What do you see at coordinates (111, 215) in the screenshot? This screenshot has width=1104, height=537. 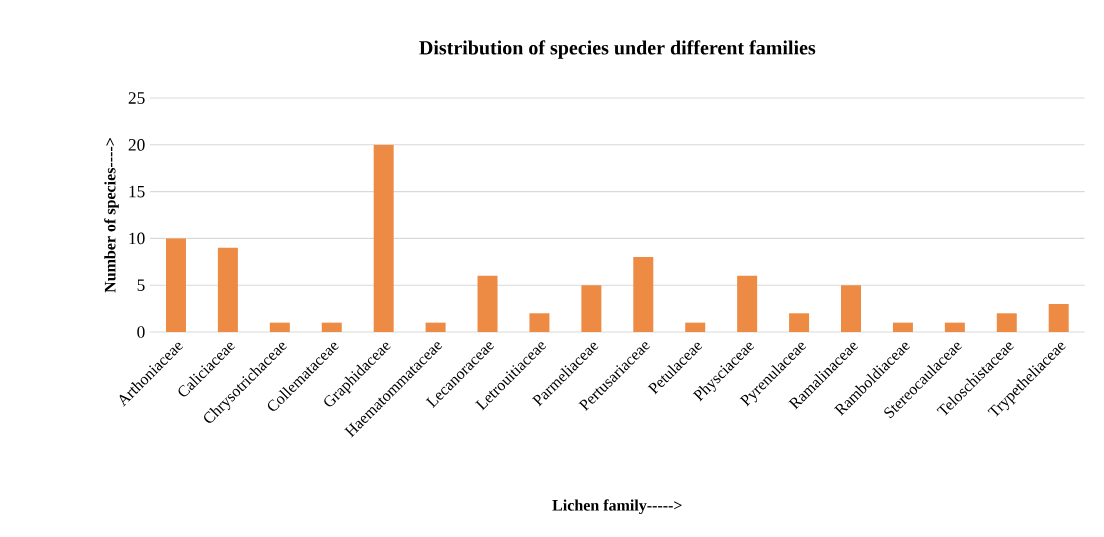 I see `y-axis-title: Number of species---->` at bounding box center [111, 215].